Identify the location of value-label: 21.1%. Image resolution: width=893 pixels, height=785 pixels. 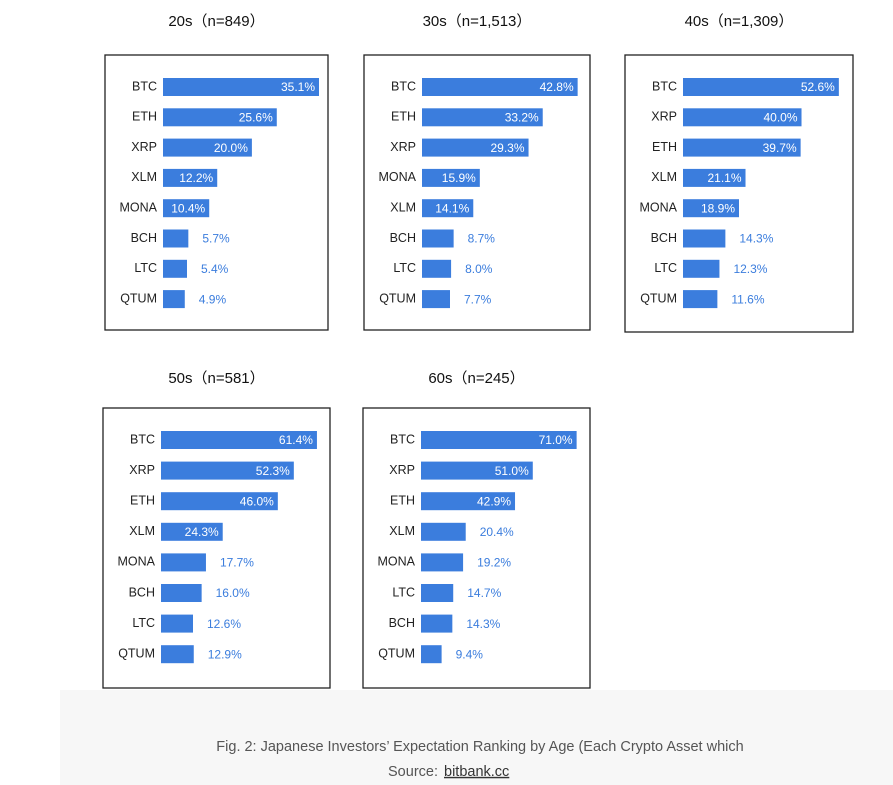
(724, 178).